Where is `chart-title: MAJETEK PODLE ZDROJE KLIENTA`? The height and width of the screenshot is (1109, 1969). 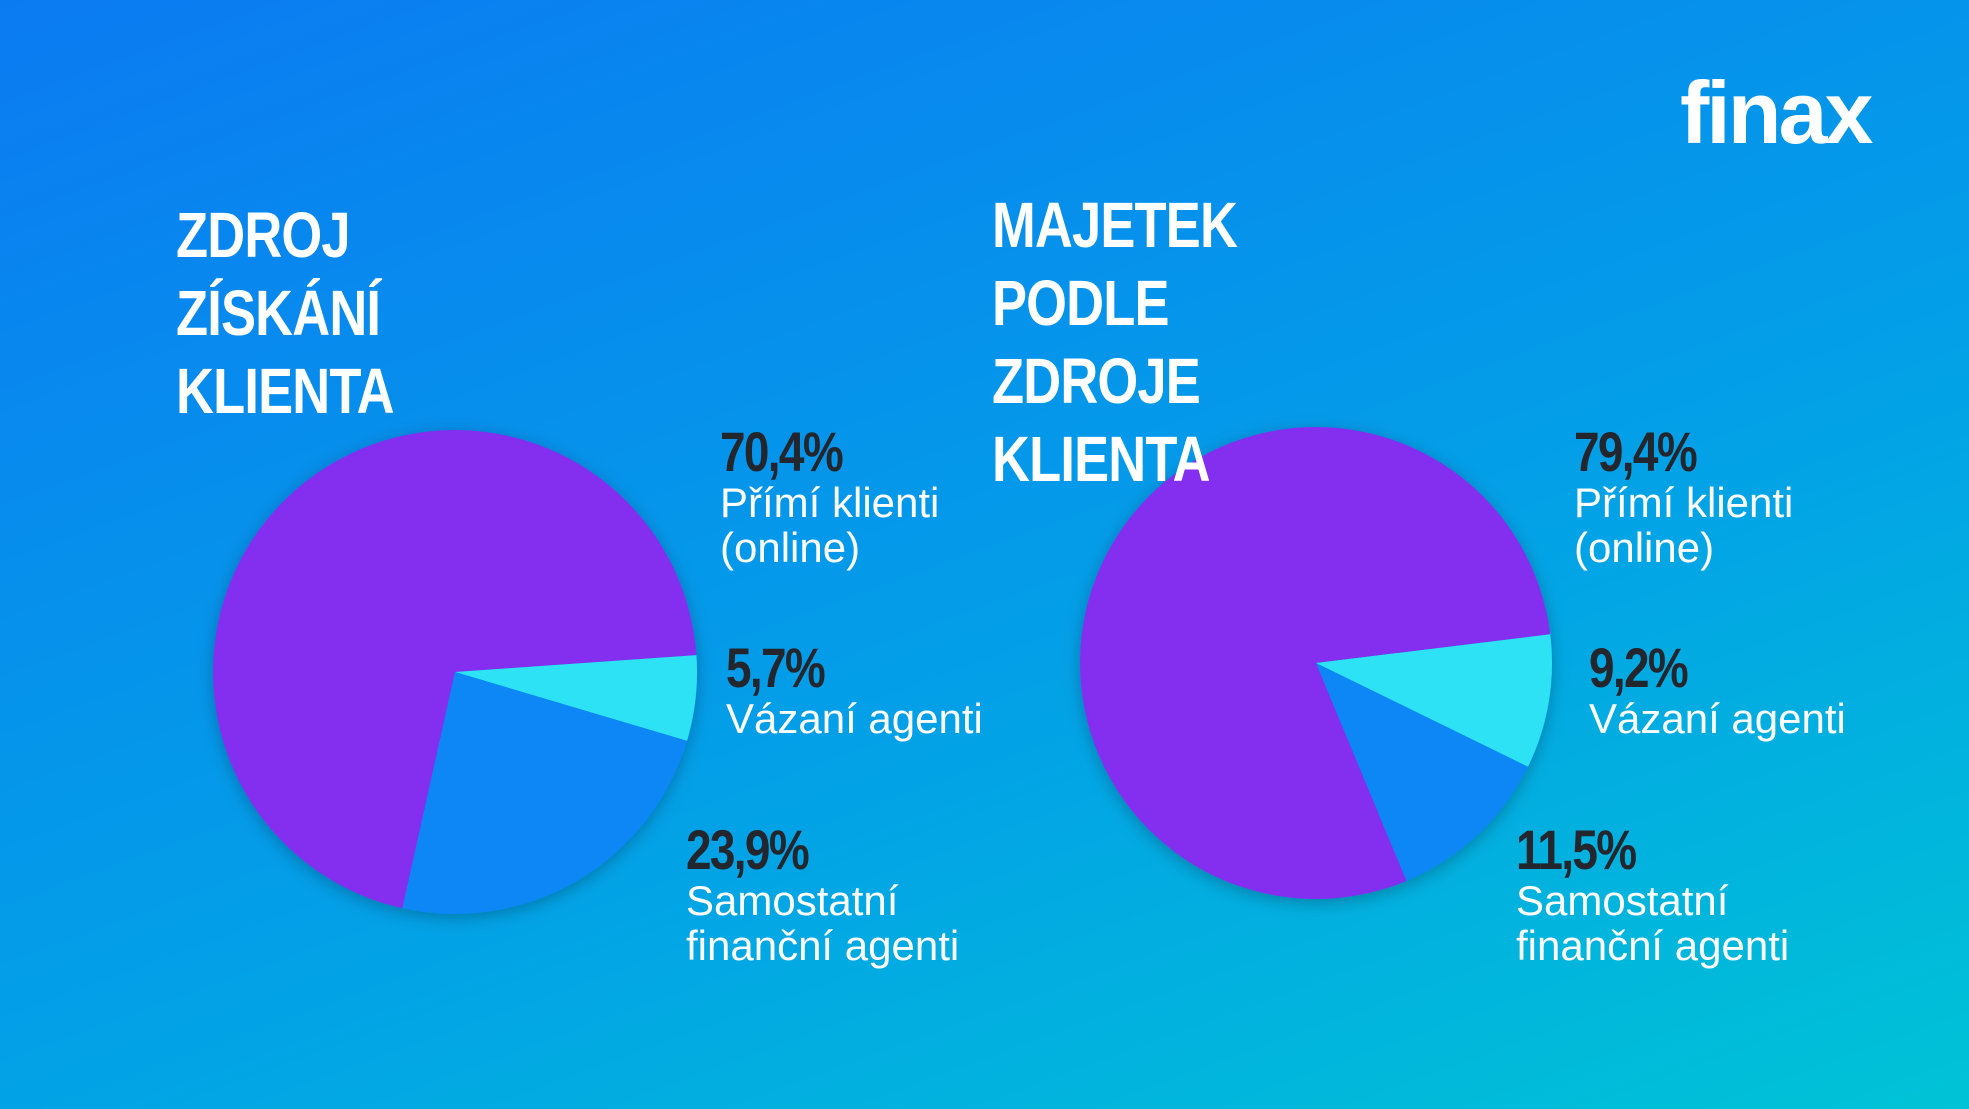
chart-title: MAJETEK PODLE ZDROJE KLIENTA is located at coordinates (1115, 342).